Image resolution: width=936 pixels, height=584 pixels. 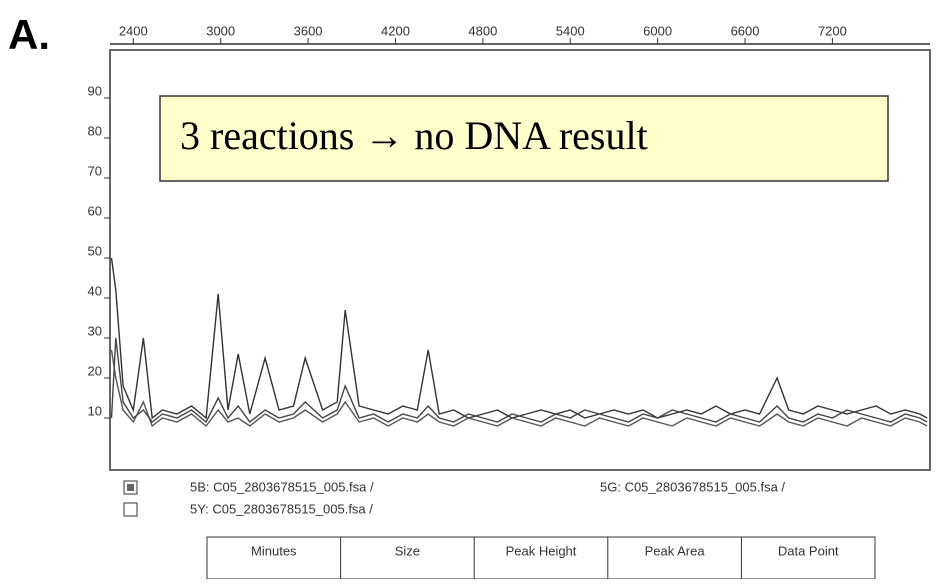 I want to click on y-tick-label: 20, so click(x=95, y=370).